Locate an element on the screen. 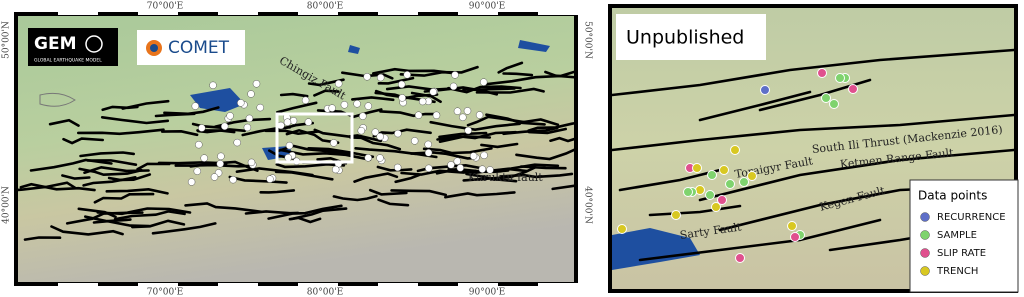 This screenshot has height=297, width=1024. lon-label: 90°00'E is located at coordinates (487, 292).